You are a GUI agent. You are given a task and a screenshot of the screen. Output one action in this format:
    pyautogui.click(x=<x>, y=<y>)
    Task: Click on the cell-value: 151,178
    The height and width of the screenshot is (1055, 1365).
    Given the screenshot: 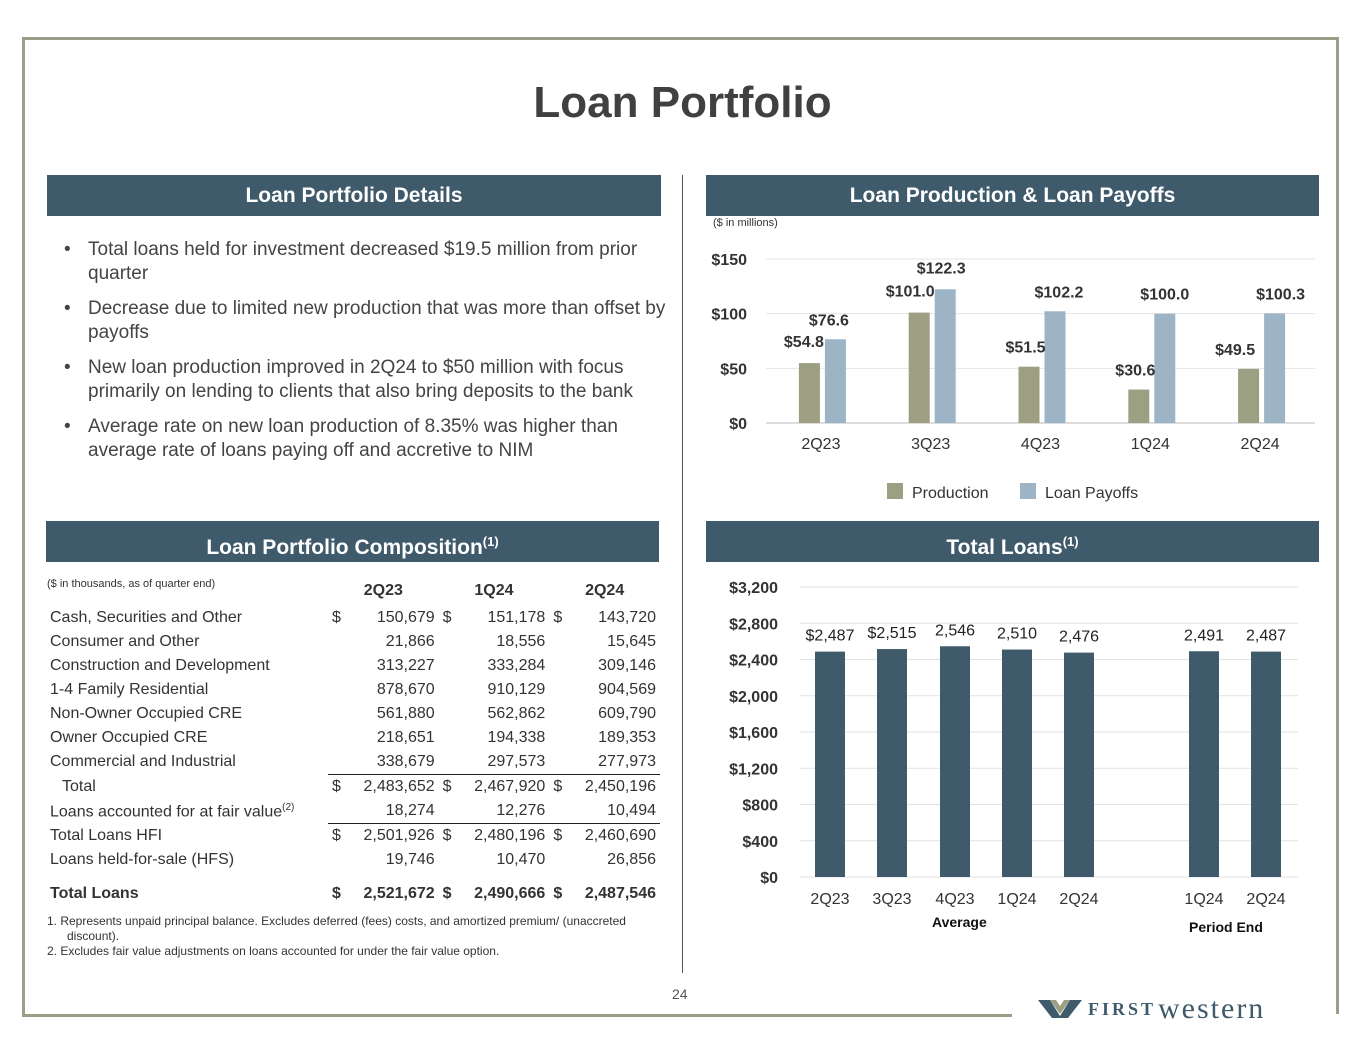 What is the action you would take?
    pyautogui.click(x=516, y=617)
    